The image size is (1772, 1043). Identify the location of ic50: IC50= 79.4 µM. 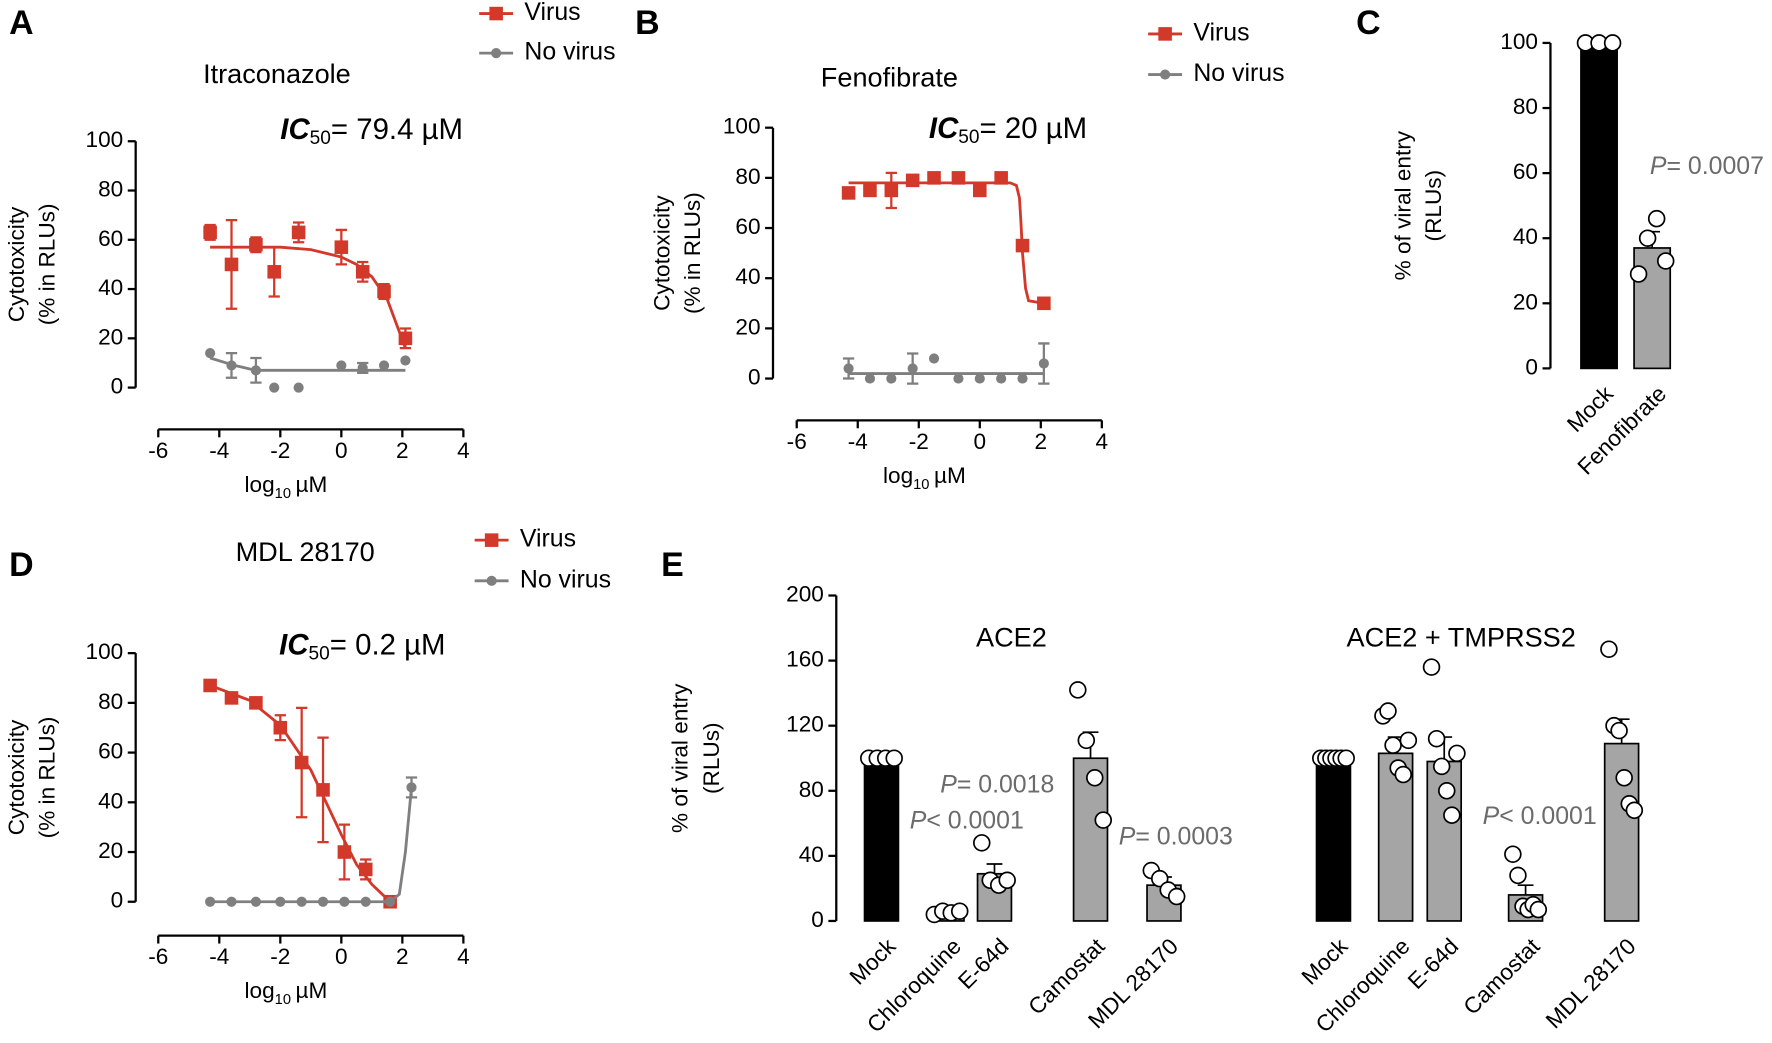
(371, 131).